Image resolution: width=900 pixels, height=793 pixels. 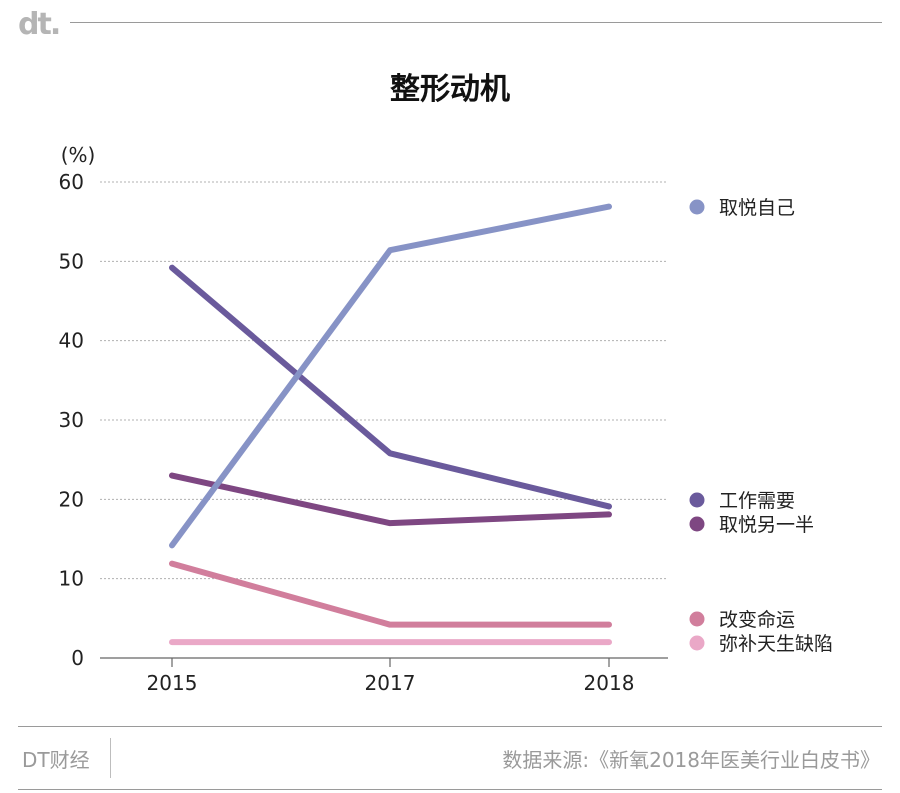 I want to click on y-tick-label: 60, so click(x=71, y=182).